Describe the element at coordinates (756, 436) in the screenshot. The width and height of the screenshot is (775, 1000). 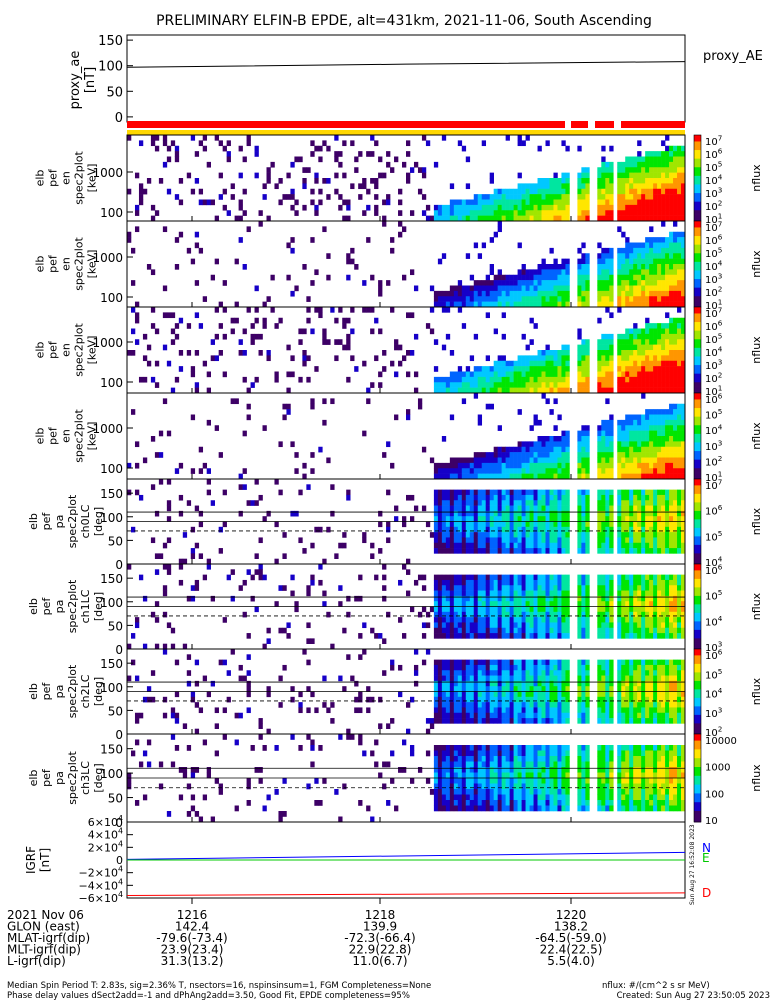
I see `colorbar-label: nflux` at that location.